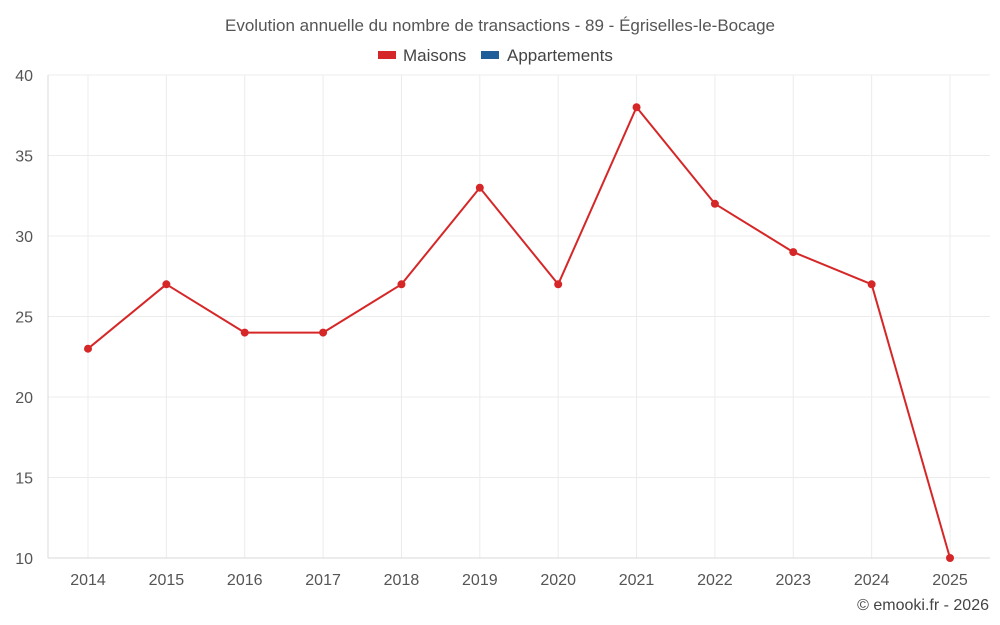  I want to click on x-tick-label: 2020, so click(558, 580).